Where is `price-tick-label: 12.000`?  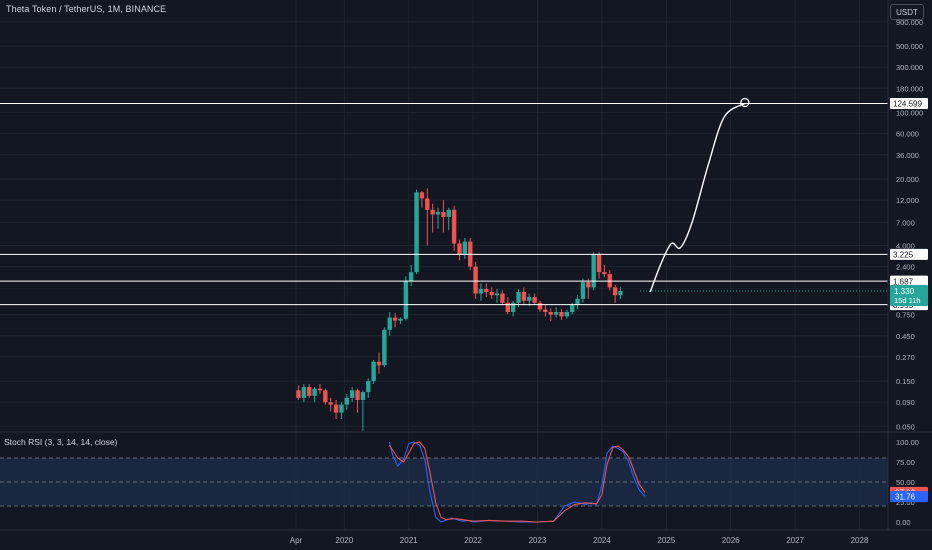
price-tick-label: 12.000 is located at coordinates (907, 200).